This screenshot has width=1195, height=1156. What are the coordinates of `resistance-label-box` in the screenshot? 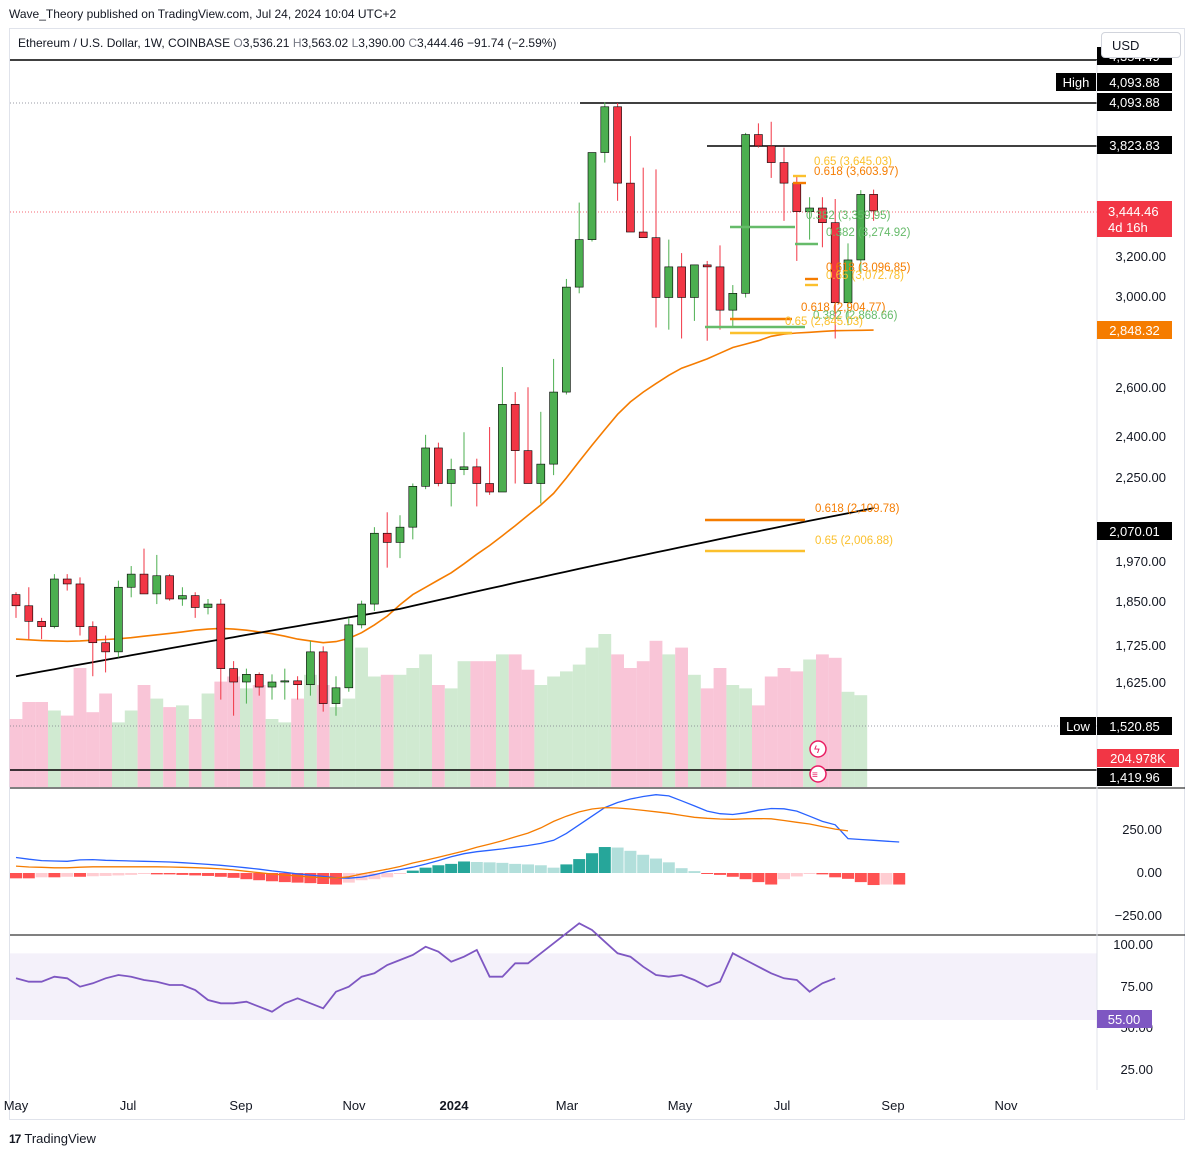 It's located at (1134, 145).